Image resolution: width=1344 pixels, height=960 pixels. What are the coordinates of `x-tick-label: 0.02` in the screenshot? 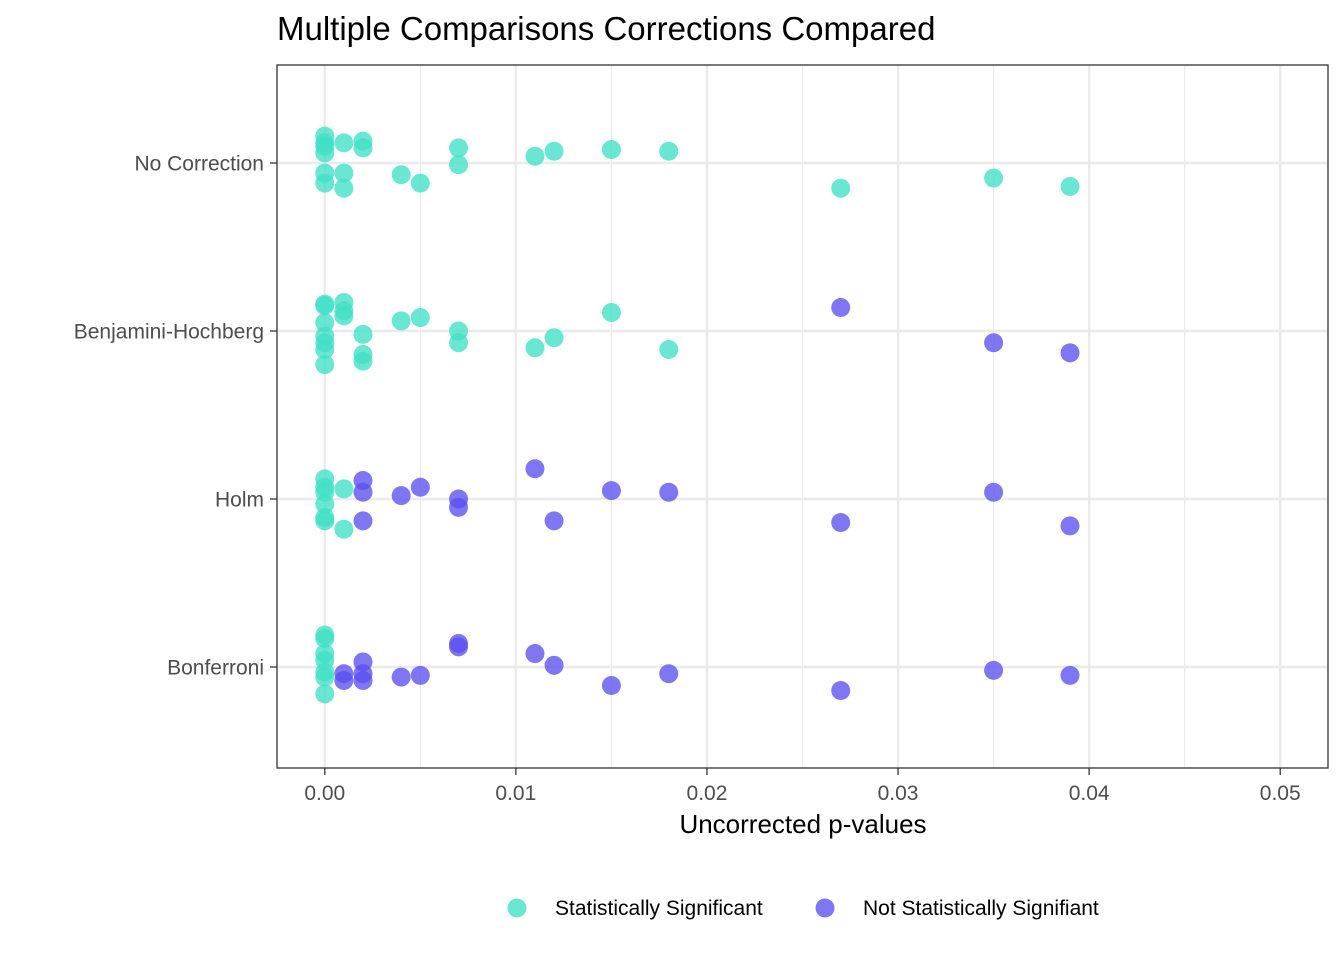 It's located at (707, 793).